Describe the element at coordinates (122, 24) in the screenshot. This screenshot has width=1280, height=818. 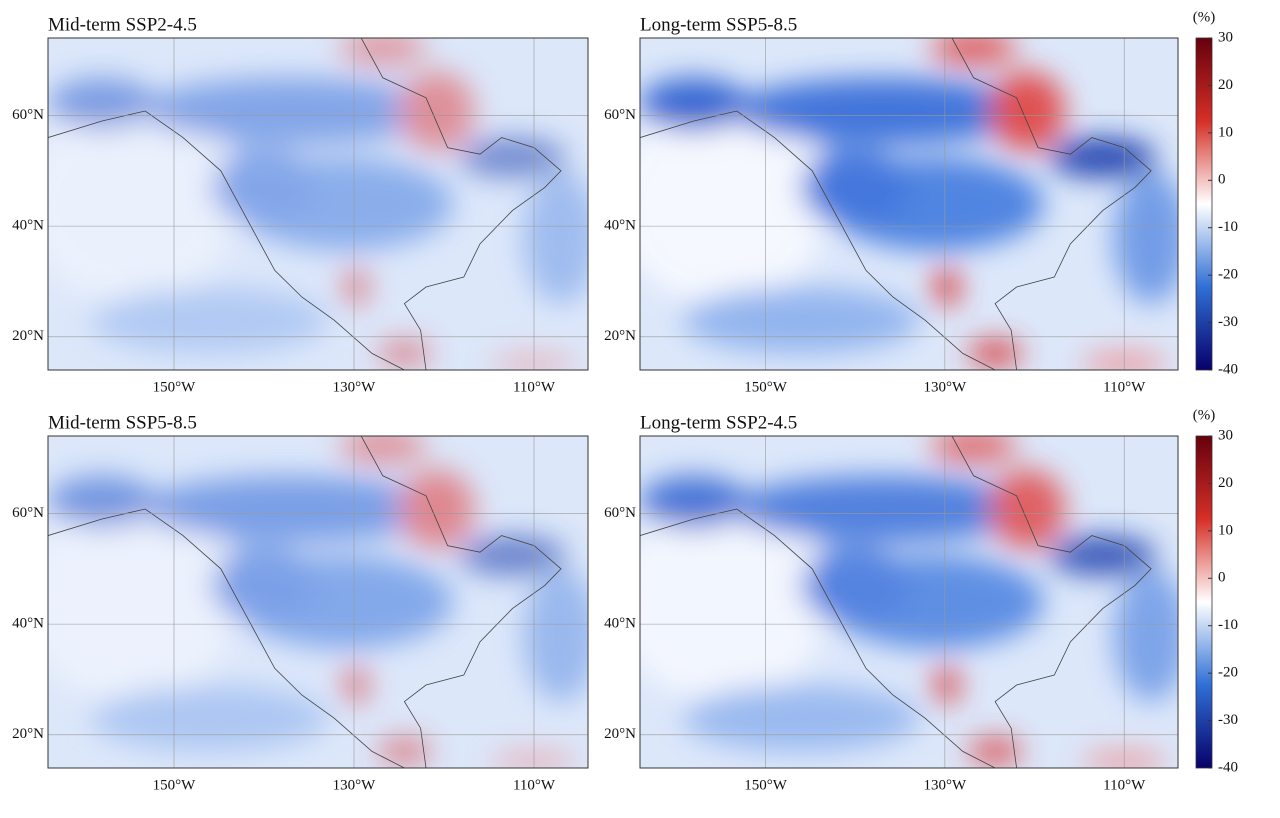
I see `panel-title: Mid-term SSP2-4.5` at that location.